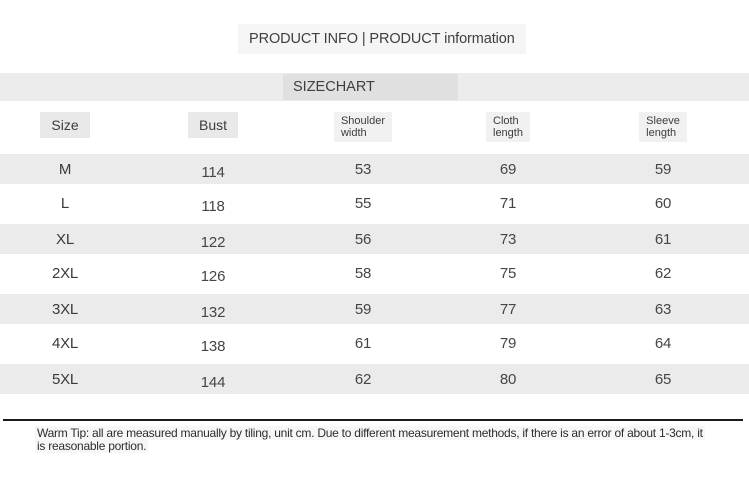 This screenshot has height=486, width=749. What do you see at coordinates (363, 343) in the screenshot?
I see `shoulder-cell: 61` at bounding box center [363, 343].